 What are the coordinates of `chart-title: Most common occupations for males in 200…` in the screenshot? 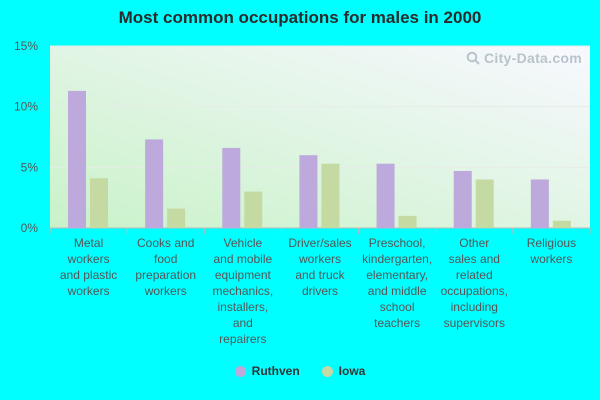 It's located at (300, 17).